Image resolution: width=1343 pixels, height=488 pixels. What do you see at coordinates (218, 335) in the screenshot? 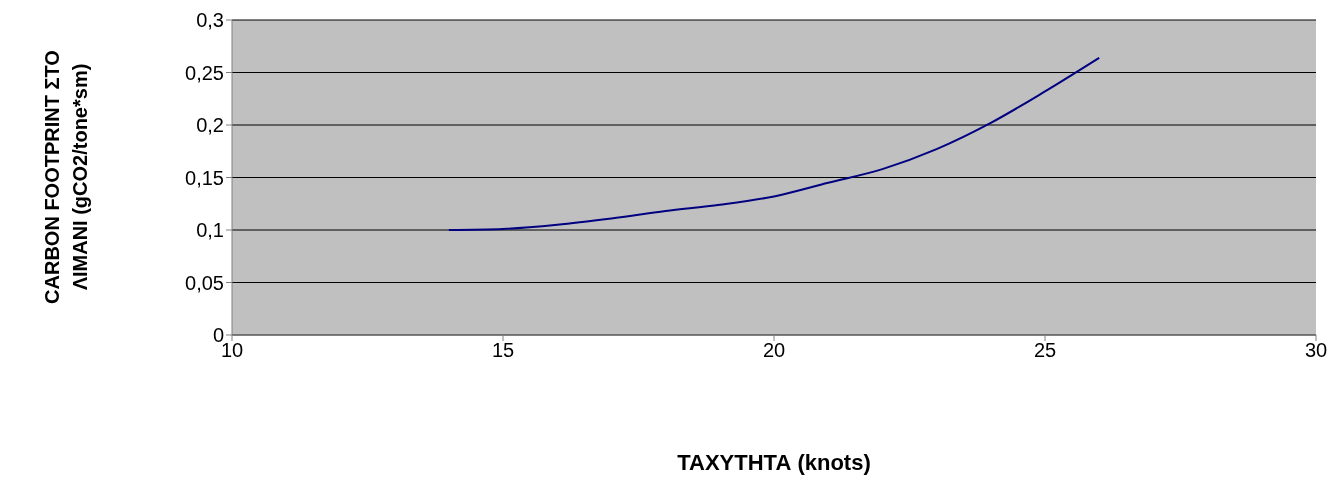
I see `y-tick-label: 0` at bounding box center [218, 335].